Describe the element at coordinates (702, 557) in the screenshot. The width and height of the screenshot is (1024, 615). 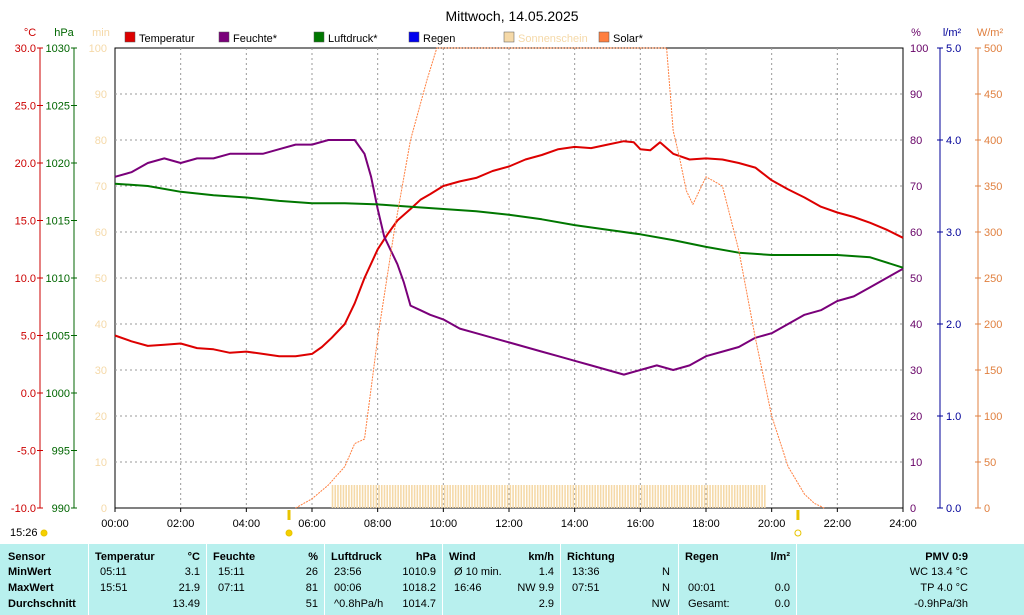
I see `hdr-rain: Regen` at that location.